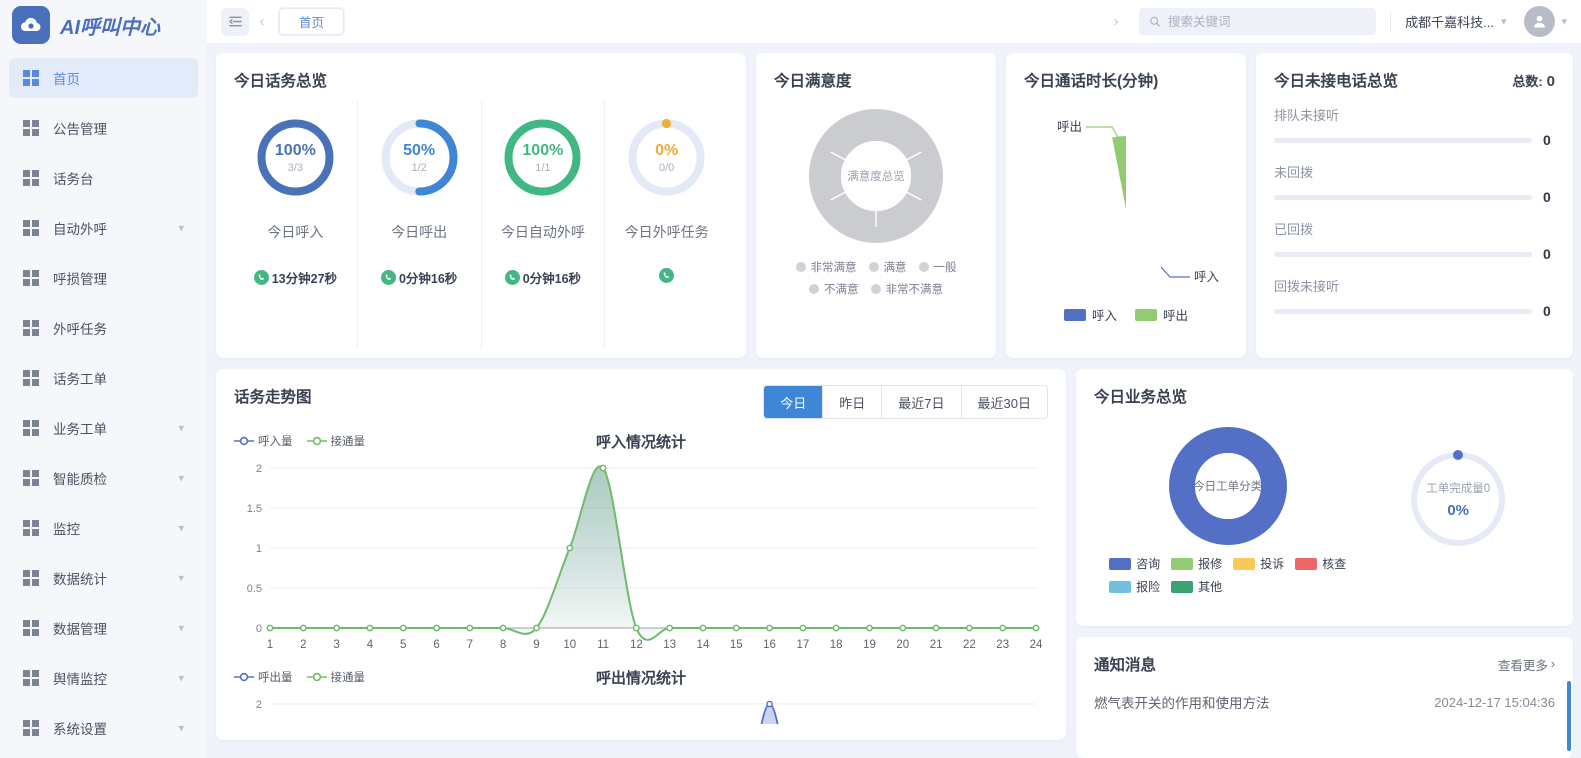 Image resolution: width=1581 pixels, height=758 pixels. What do you see at coordinates (303, 645) in the screenshot?
I see `svg-text: 2` at bounding box center [303, 645].